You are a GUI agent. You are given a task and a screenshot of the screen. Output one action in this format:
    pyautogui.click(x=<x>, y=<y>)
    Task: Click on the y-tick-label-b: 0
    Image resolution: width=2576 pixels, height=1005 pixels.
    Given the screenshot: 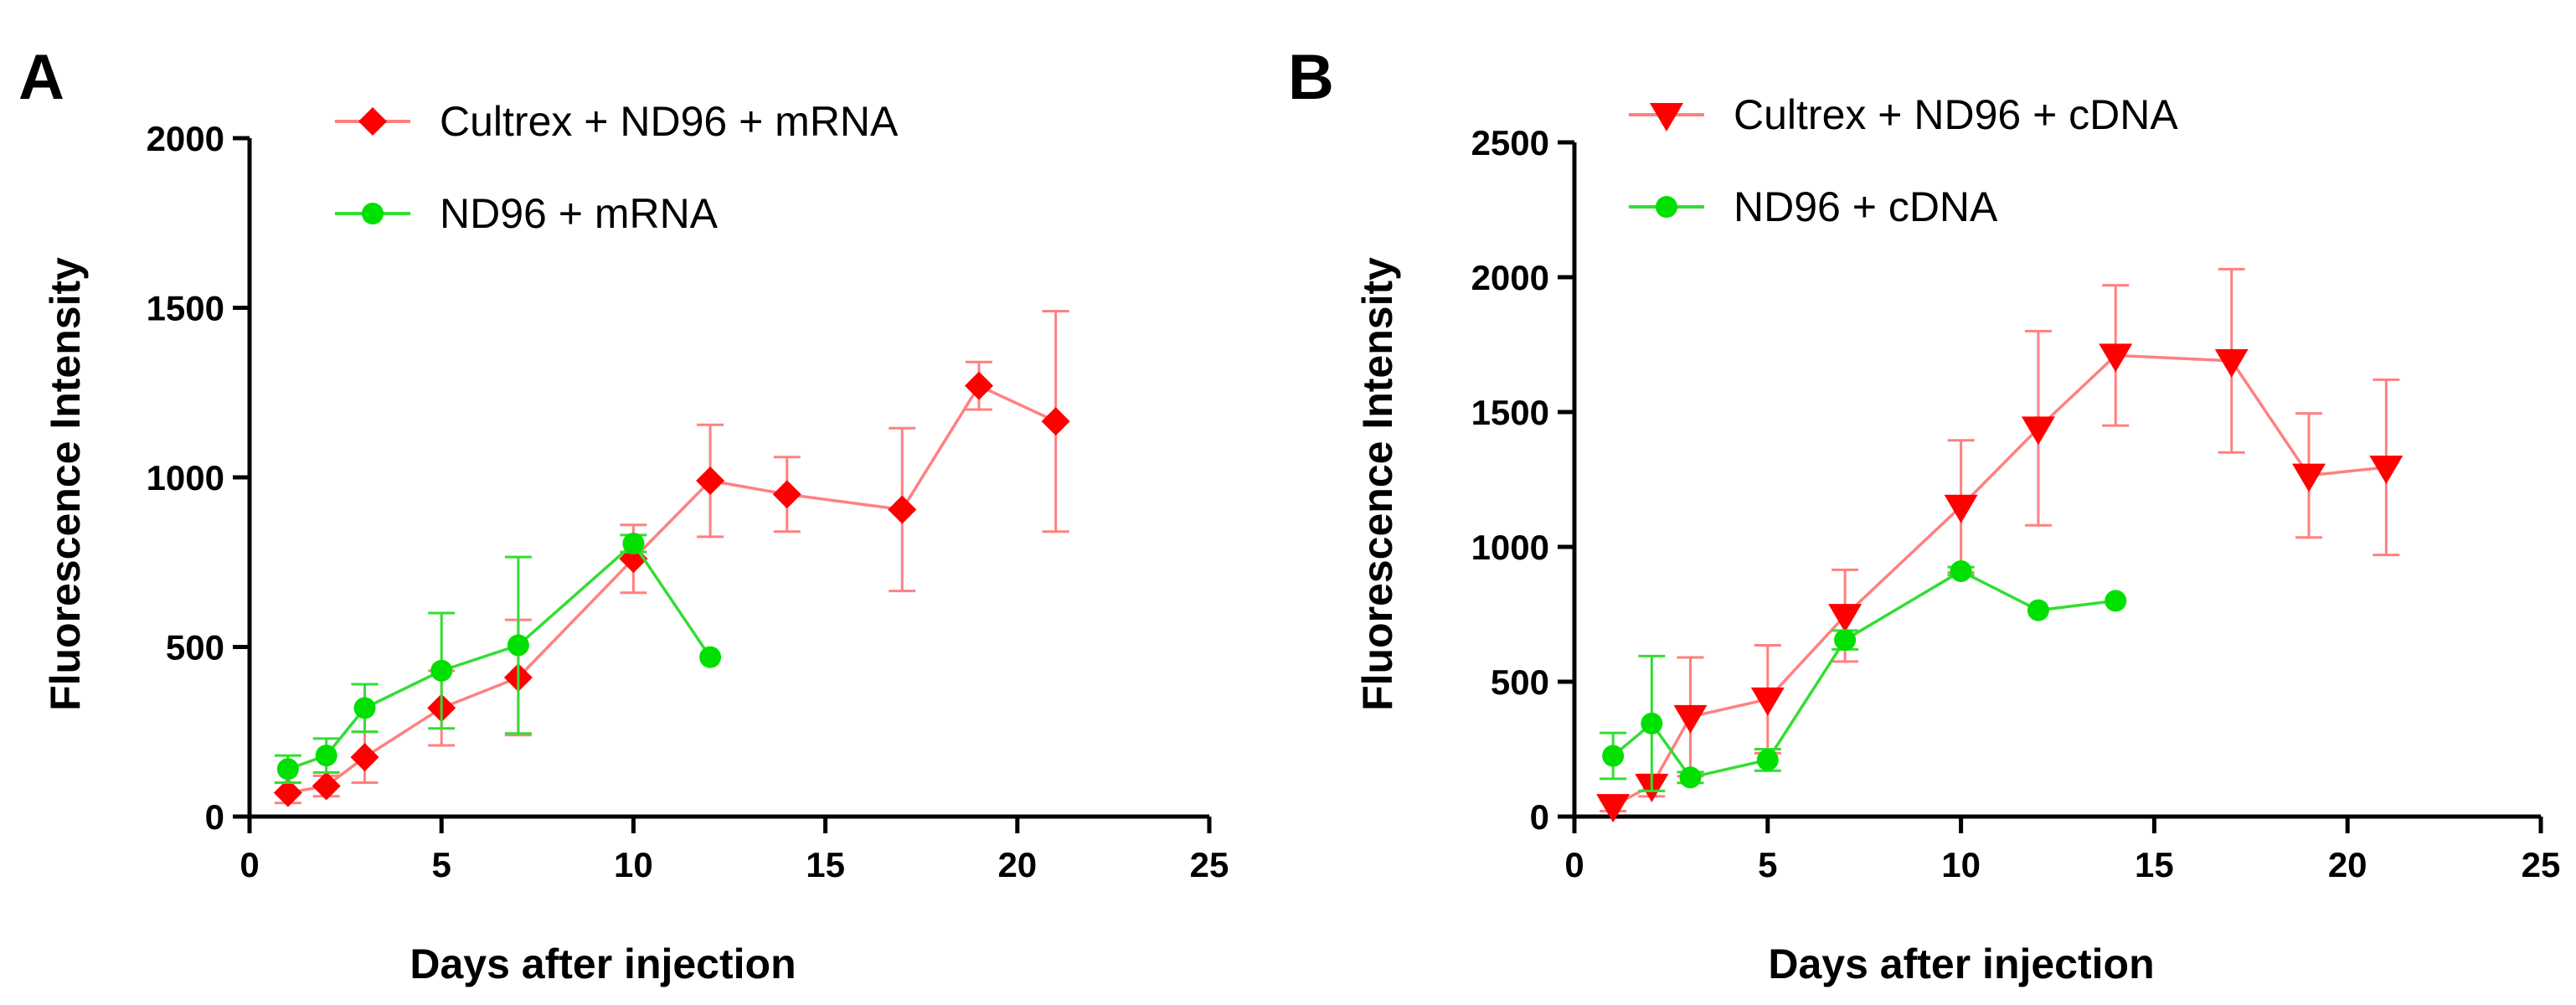 What is the action you would take?
    pyautogui.click(x=1539, y=817)
    